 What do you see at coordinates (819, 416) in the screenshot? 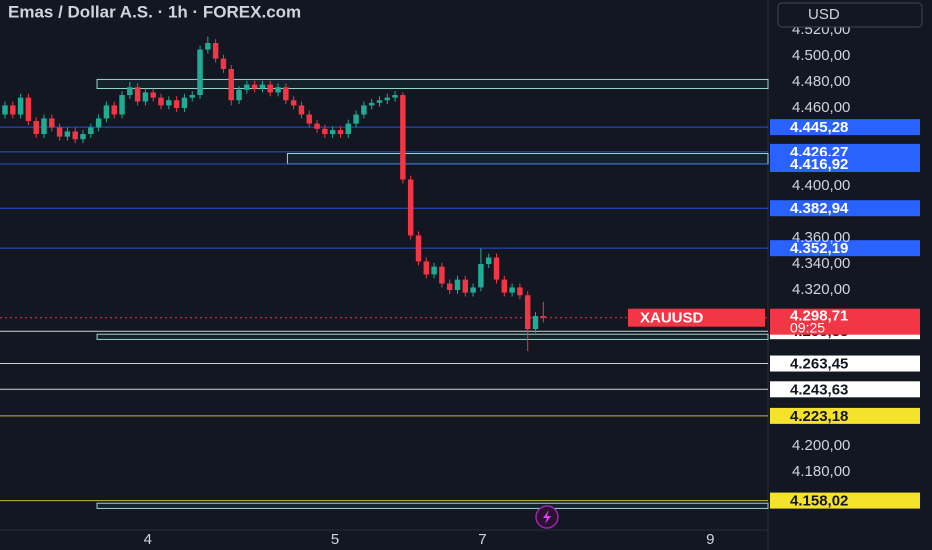
I see `level-label: 4.223,18` at bounding box center [819, 416].